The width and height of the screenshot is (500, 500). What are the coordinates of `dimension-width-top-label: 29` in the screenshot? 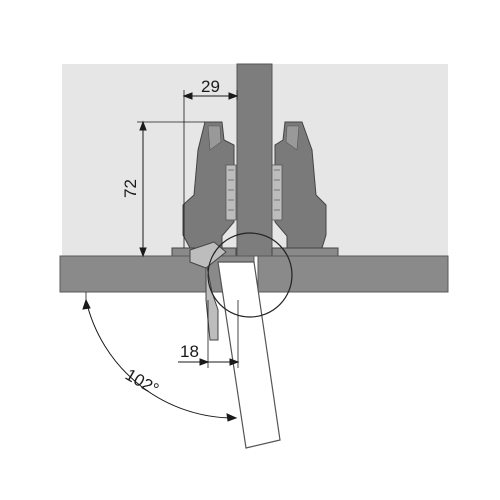 It's located at (210, 86).